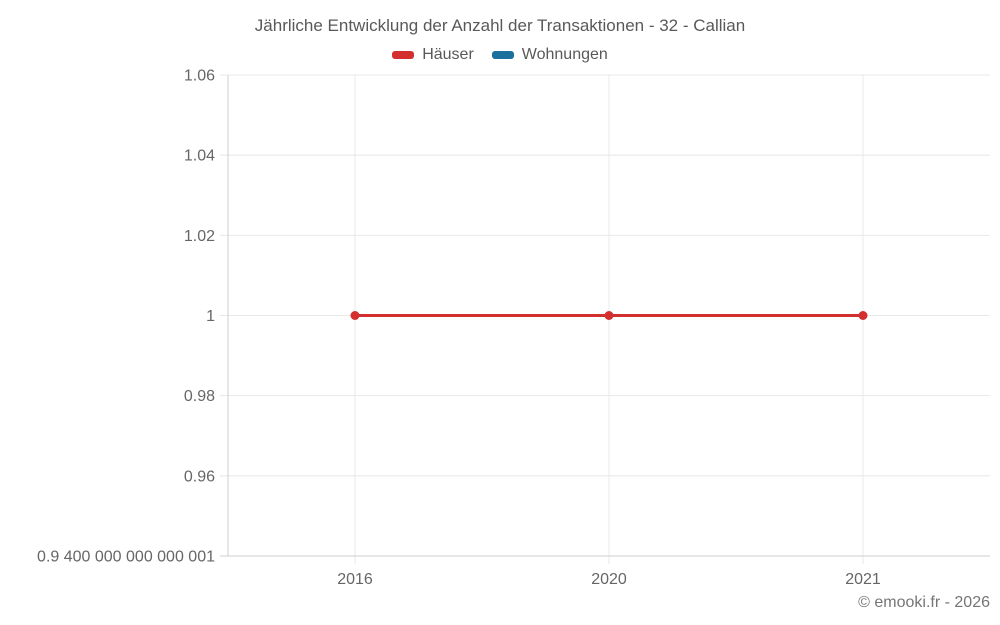  What do you see at coordinates (210, 316) in the screenshot?
I see `y-tick-label: 1` at bounding box center [210, 316].